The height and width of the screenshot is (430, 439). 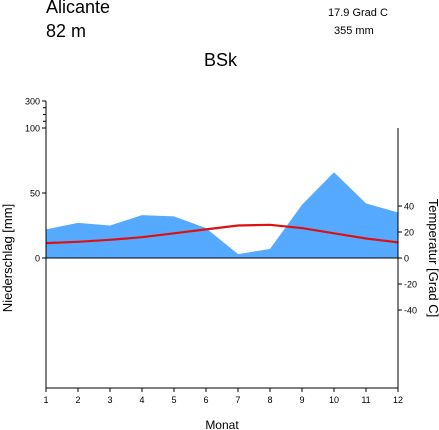 What do you see at coordinates (406, 259) in the screenshot?
I see `temp-tick-label: 0` at bounding box center [406, 259].